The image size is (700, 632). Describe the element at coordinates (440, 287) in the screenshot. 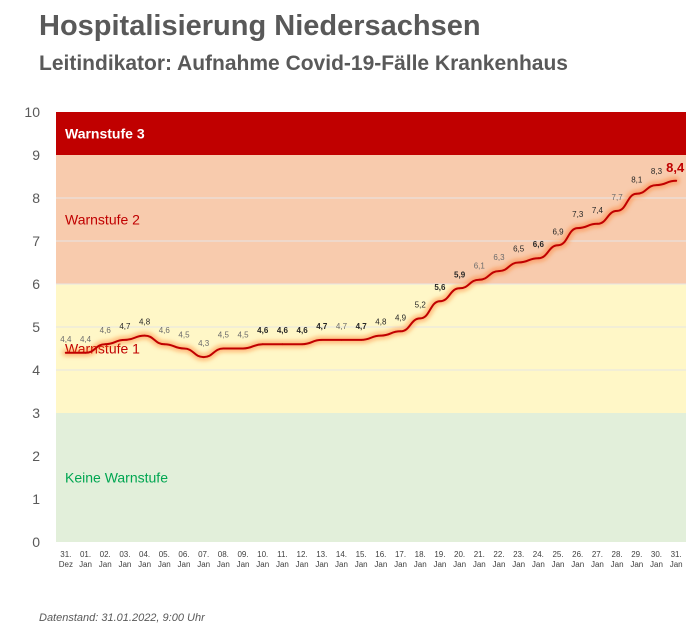

I see `data-label: 5,6` at that location.